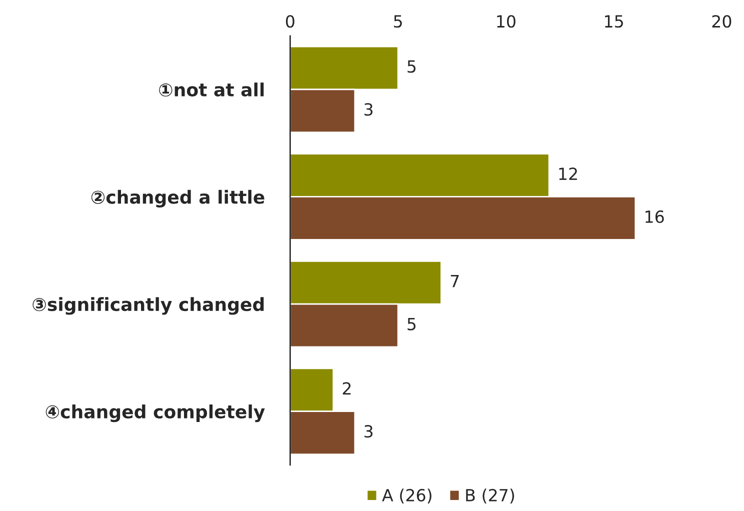  I want to click on x-tick-label: 20, so click(722, 21).